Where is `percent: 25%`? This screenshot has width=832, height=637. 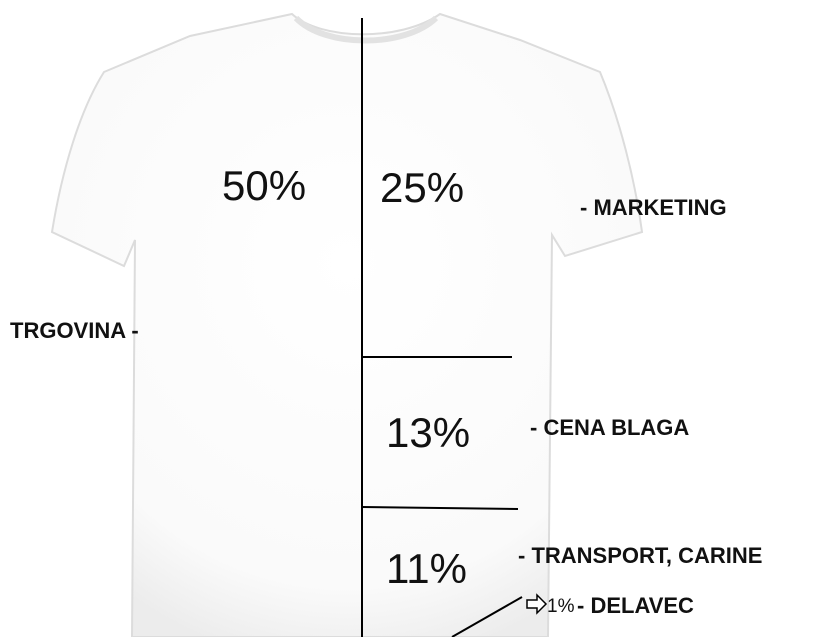
percent: 25% is located at coordinates (422, 187).